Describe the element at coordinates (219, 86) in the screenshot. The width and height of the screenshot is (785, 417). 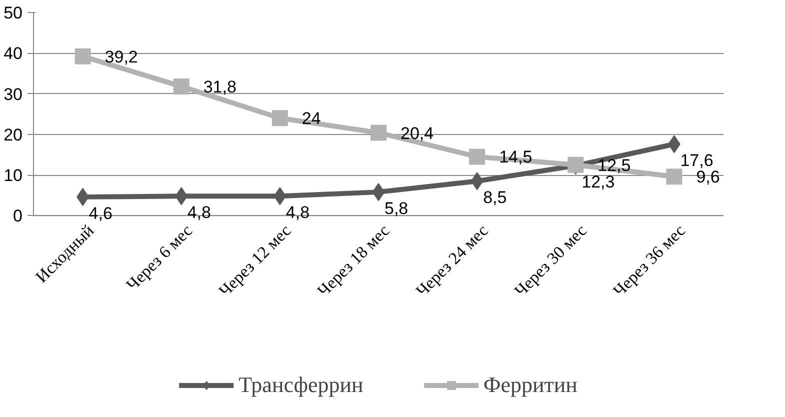
I see `data-label: 31,8` at that location.